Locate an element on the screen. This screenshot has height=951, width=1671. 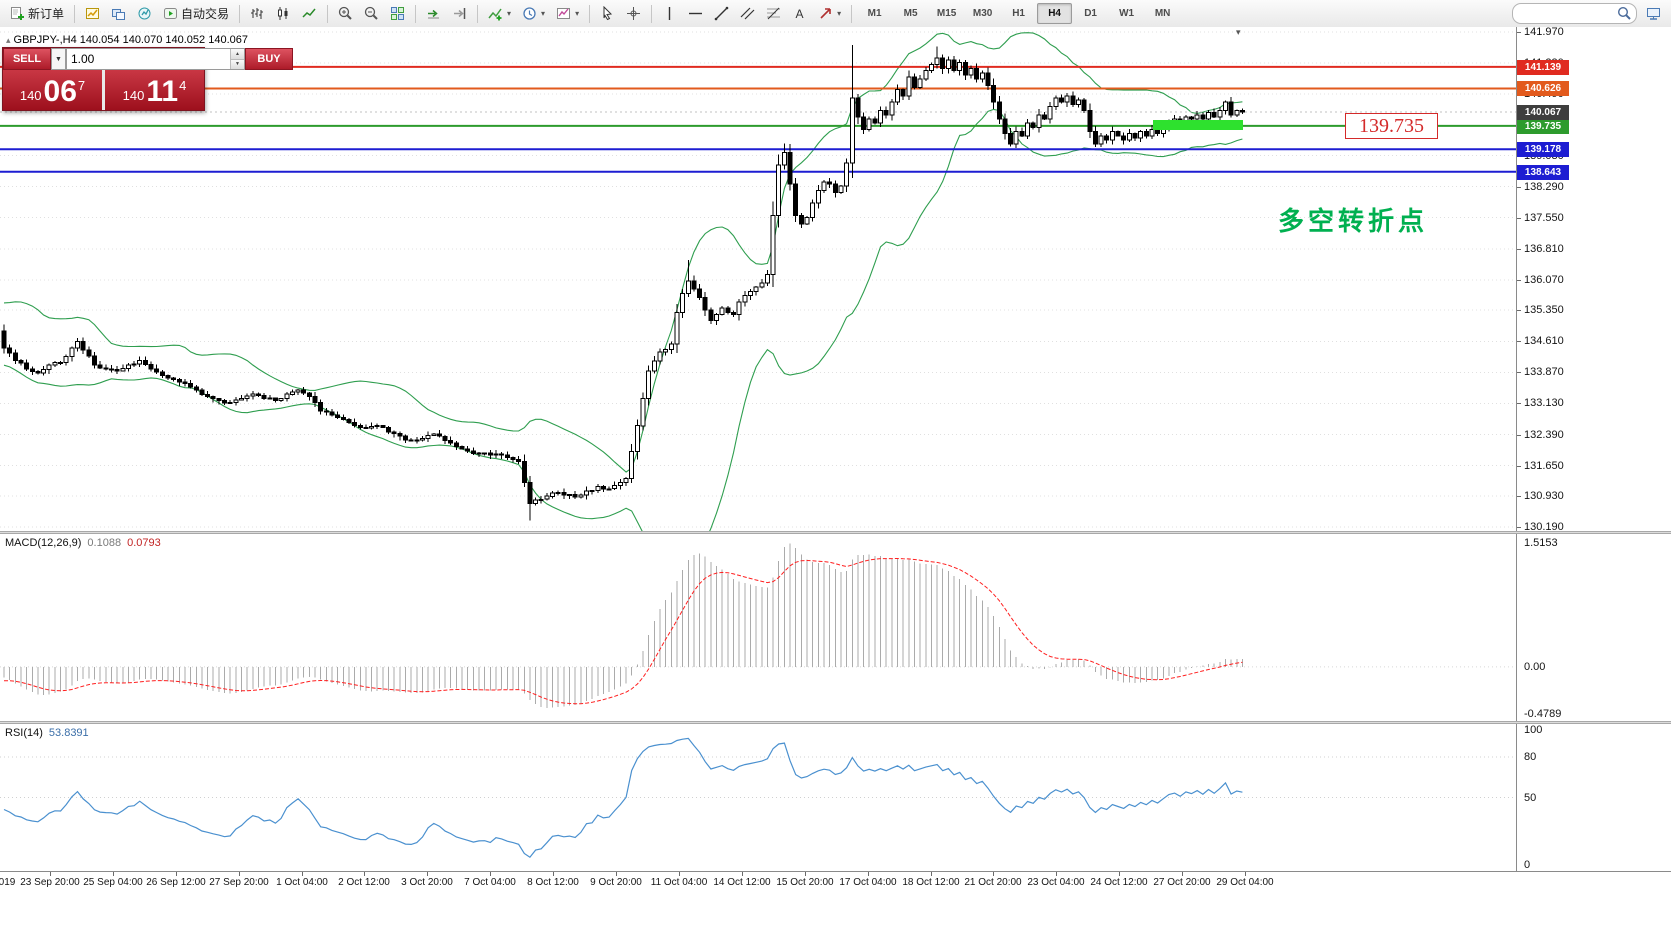
search-input is located at coordinates (1569, 13).